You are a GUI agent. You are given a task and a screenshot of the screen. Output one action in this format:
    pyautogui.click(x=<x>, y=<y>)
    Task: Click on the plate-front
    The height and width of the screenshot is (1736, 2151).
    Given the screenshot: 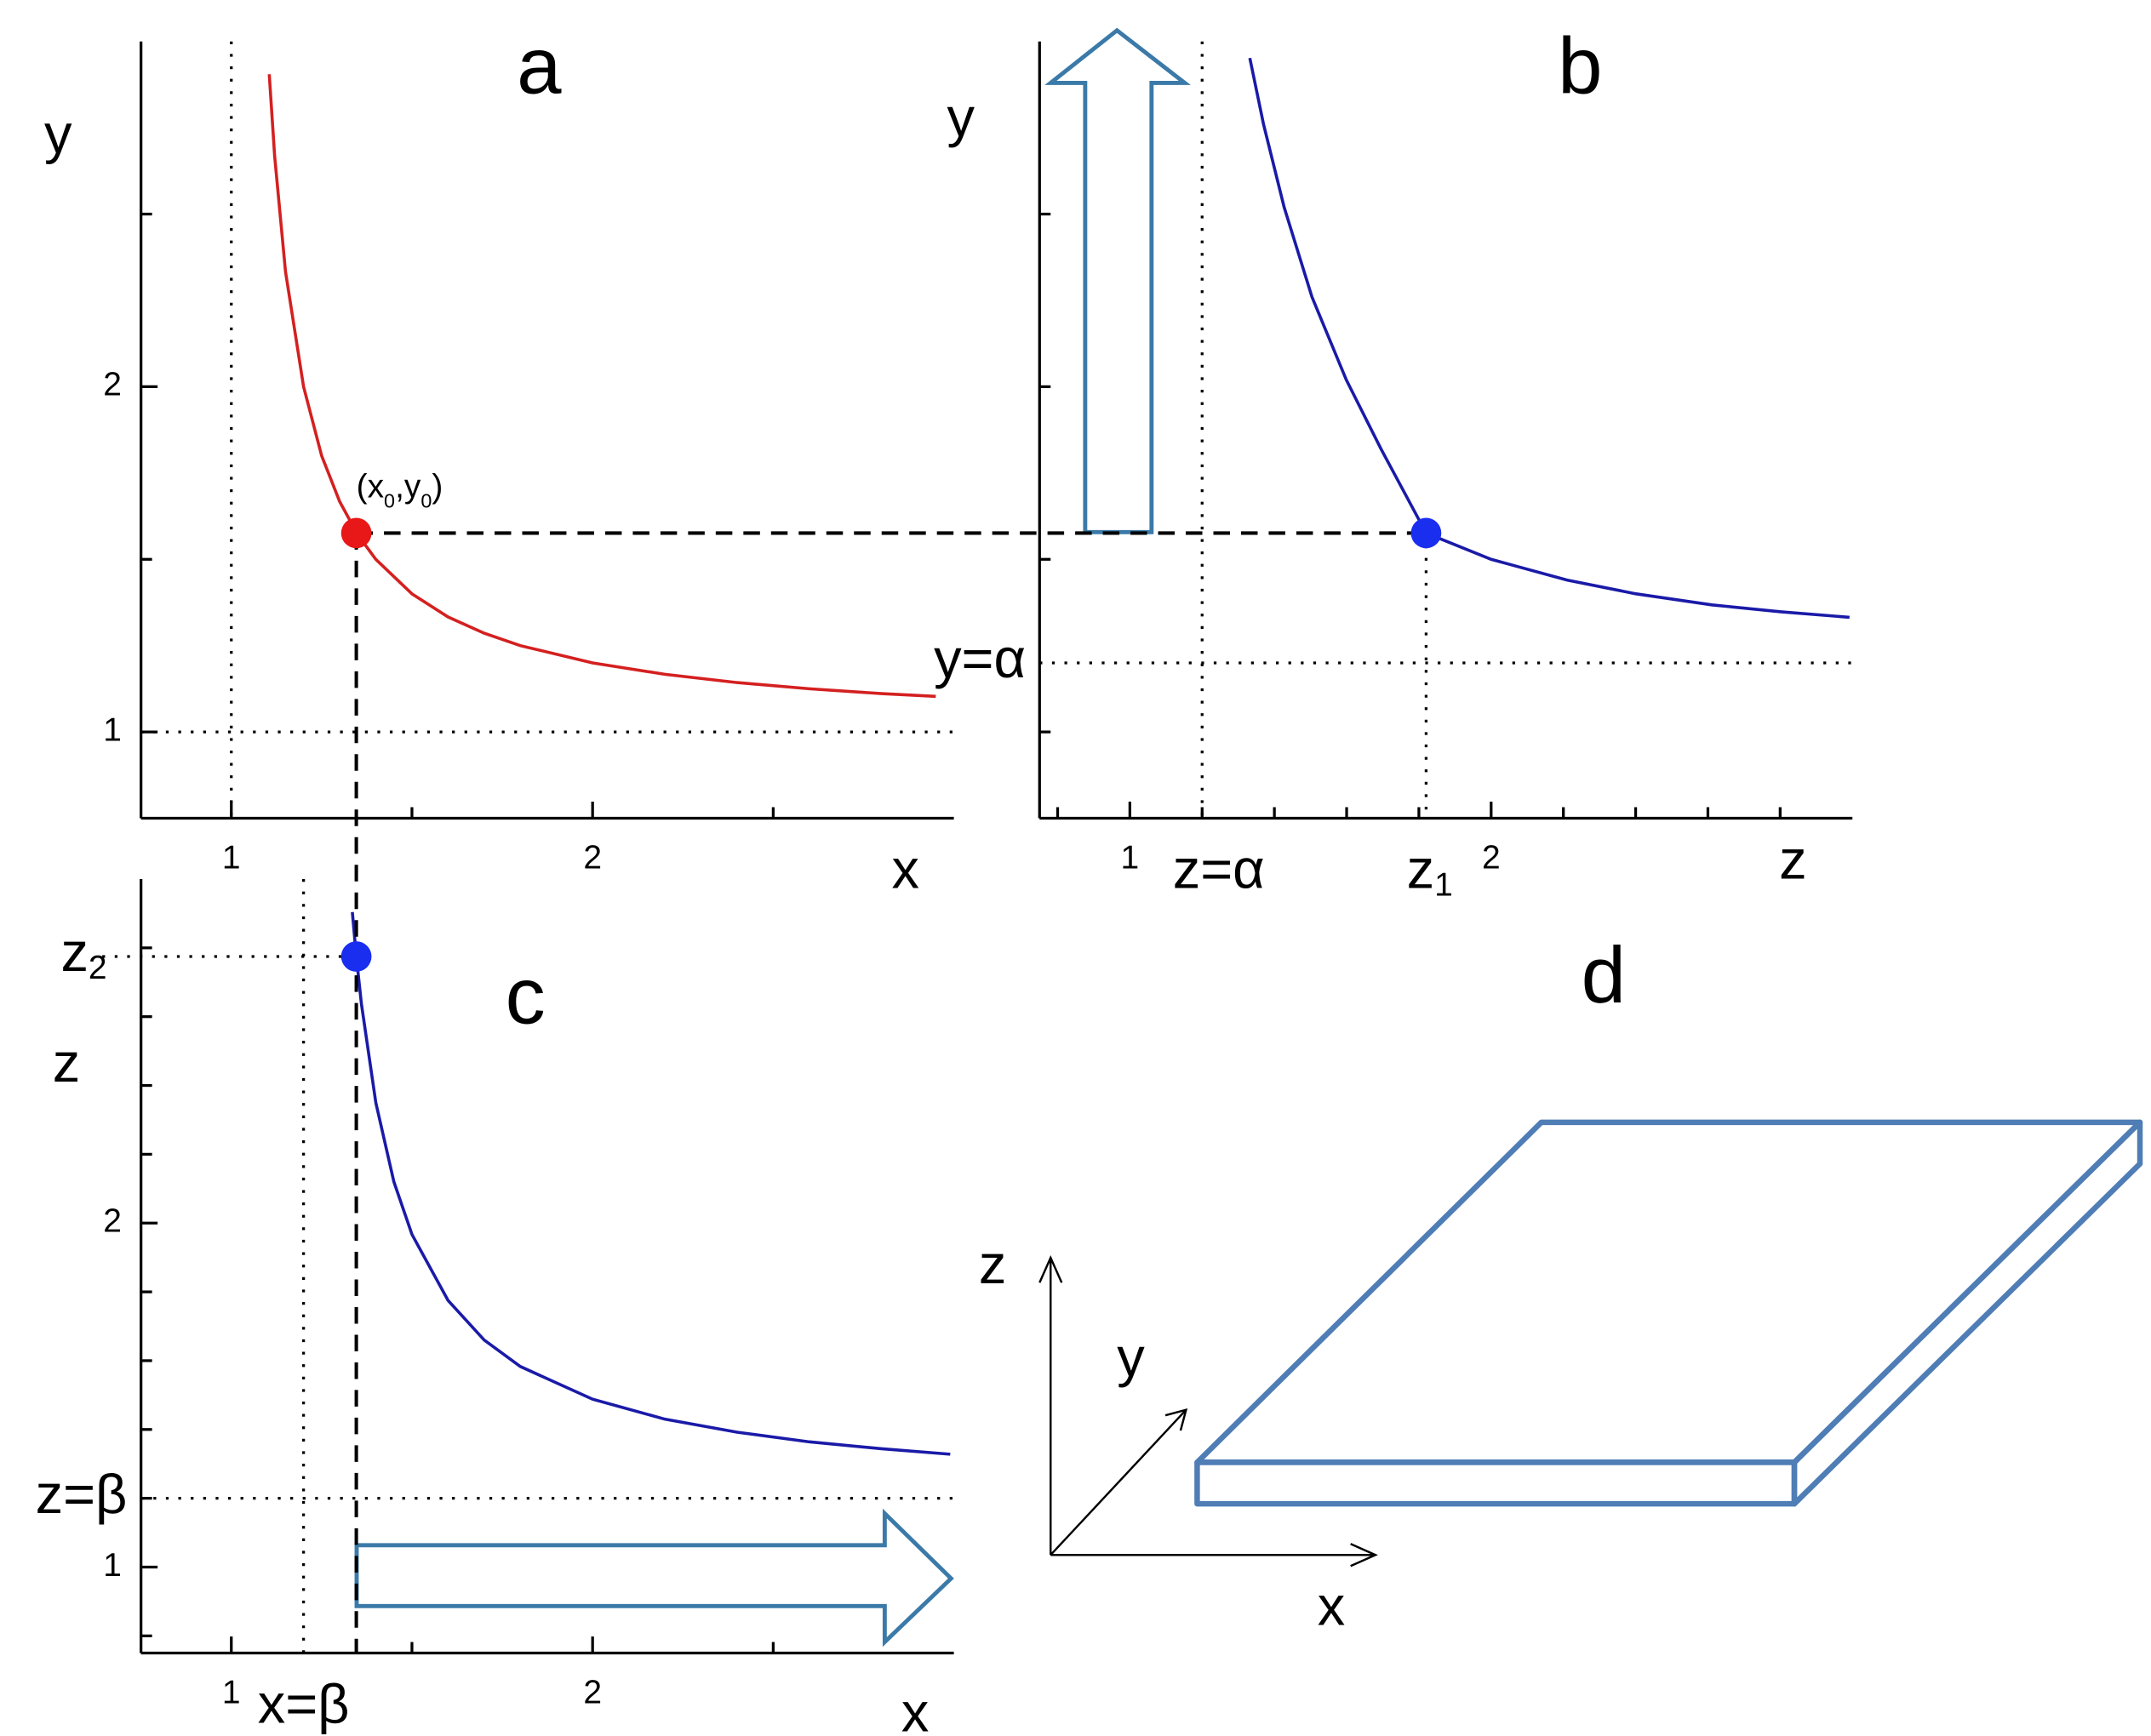 What is the action you would take?
    pyautogui.click(x=1496, y=1483)
    